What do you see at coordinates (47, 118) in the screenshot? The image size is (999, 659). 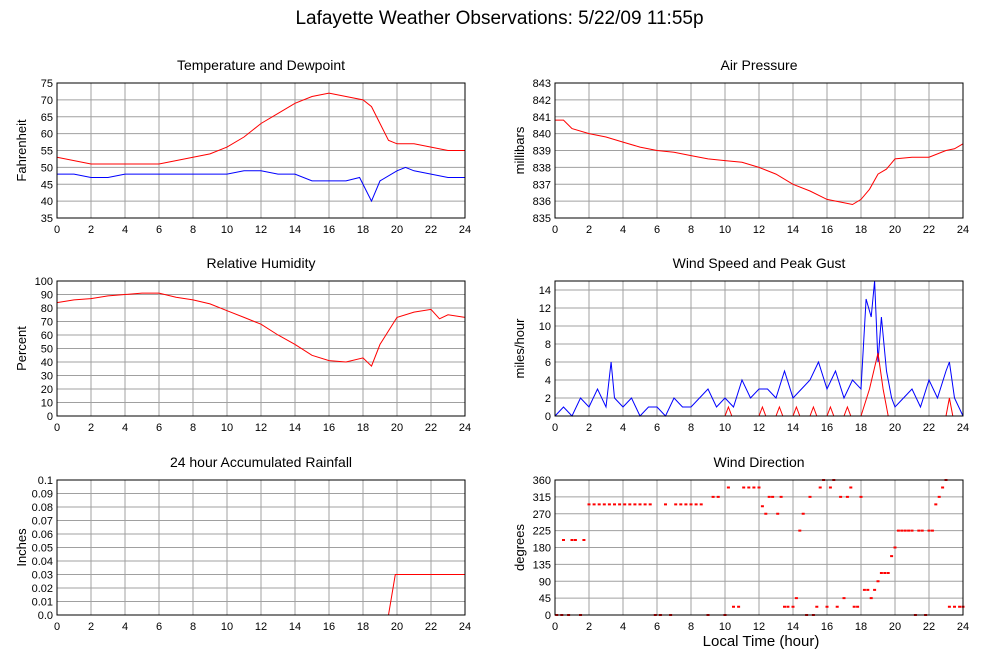 I see `y-tick-label: 65` at bounding box center [47, 118].